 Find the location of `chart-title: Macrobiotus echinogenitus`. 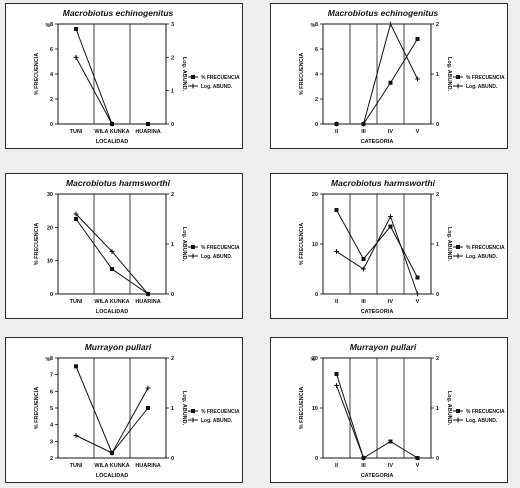

chart-title: Macrobiotus echinogenitus is located at coordinates (383, 13).